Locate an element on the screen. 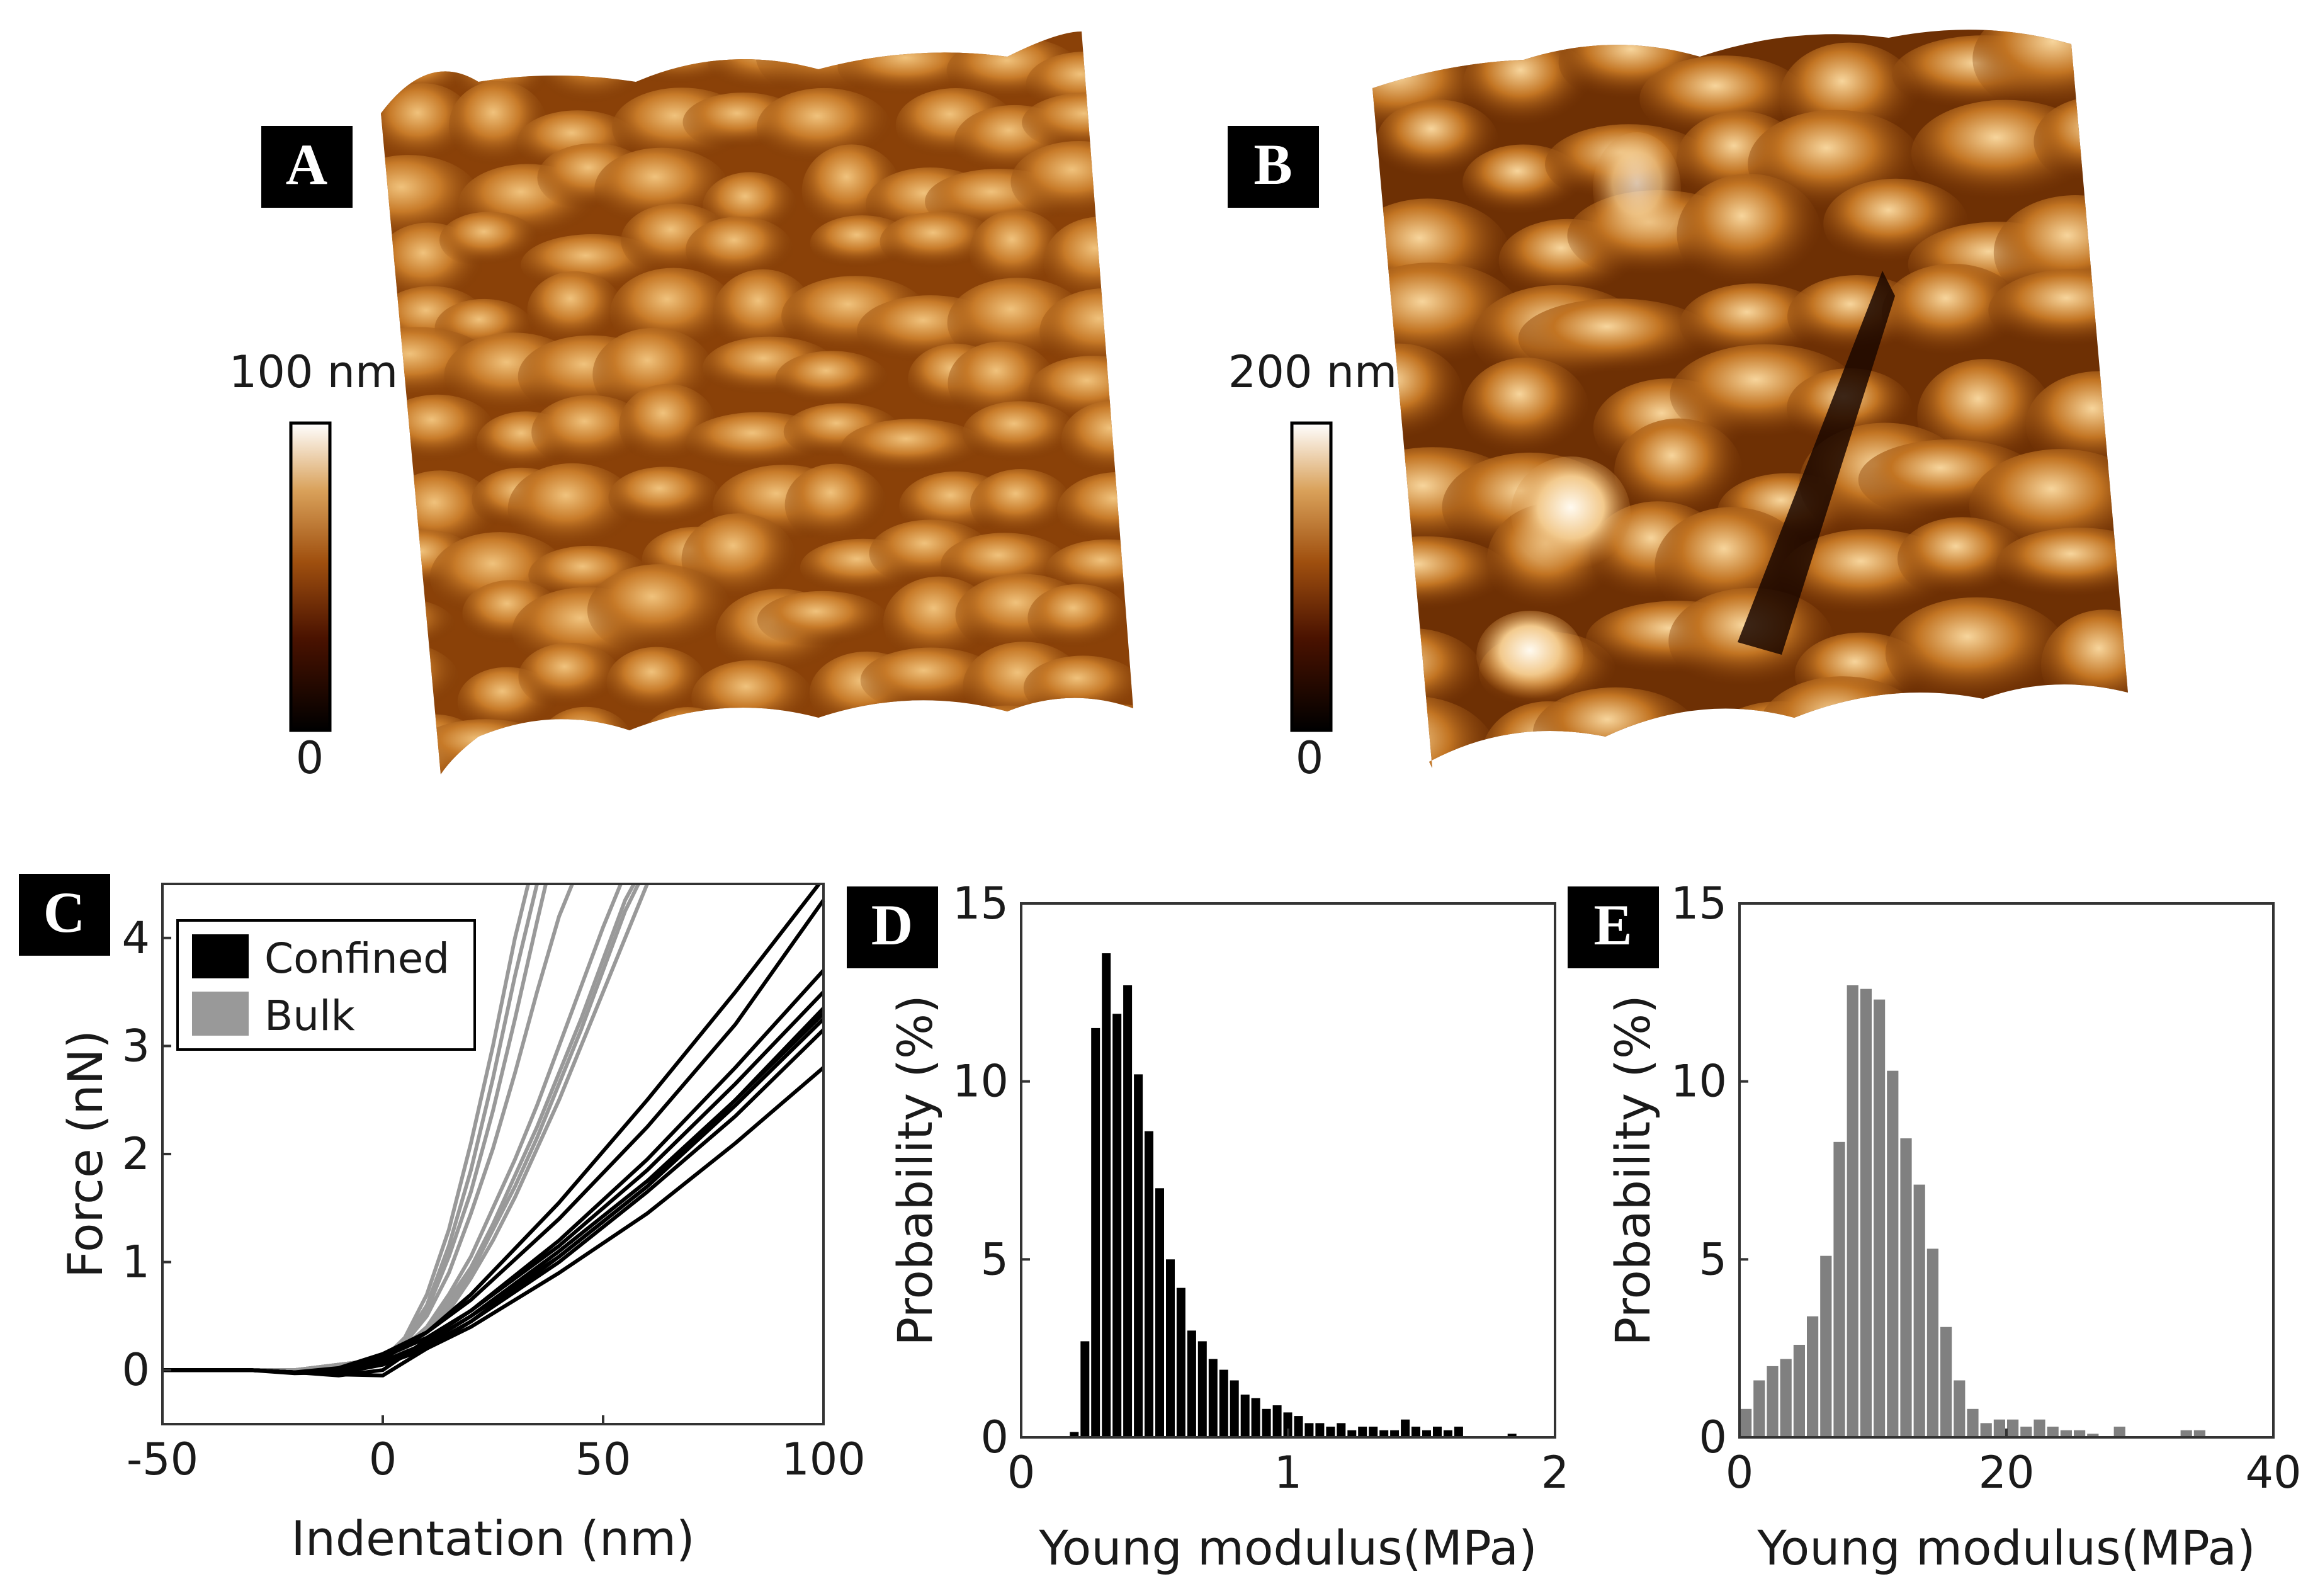 The height and width of the screenshot is (1596, 2308). chart-d-y-tick-label: 10 is located at coordinates (981, 1081).